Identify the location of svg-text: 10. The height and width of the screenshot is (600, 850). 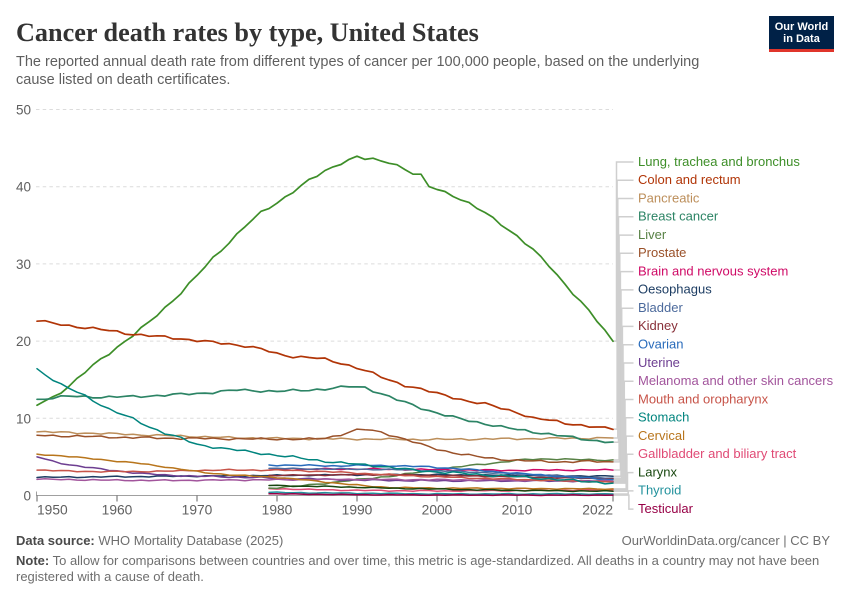
(23, 418).